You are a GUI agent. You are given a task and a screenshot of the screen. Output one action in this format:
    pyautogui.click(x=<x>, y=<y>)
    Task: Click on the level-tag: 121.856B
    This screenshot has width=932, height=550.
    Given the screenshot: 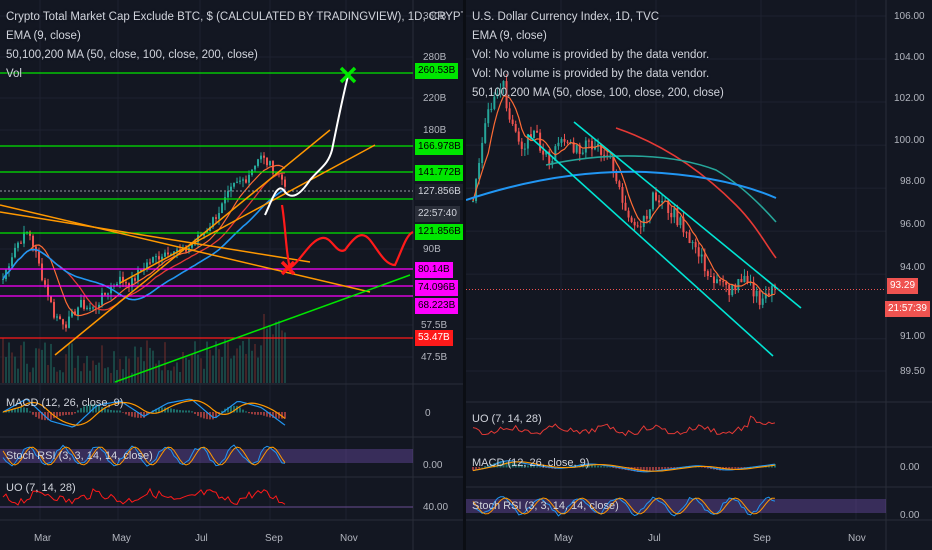 What is the action you would take?
    pyautogui.click(x=439, y=232)
    